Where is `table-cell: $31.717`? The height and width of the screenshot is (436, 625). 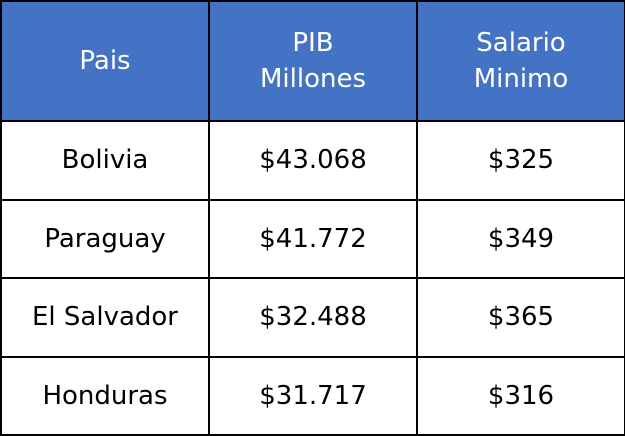
table-cell: $31.717 is located at coordinates (313, 395).